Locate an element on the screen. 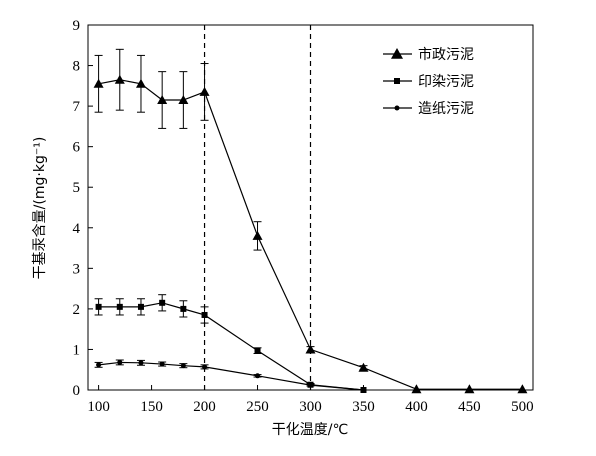 The image size is (596, 456). y-tick-label: 9 is located at coordinates (77, 26).